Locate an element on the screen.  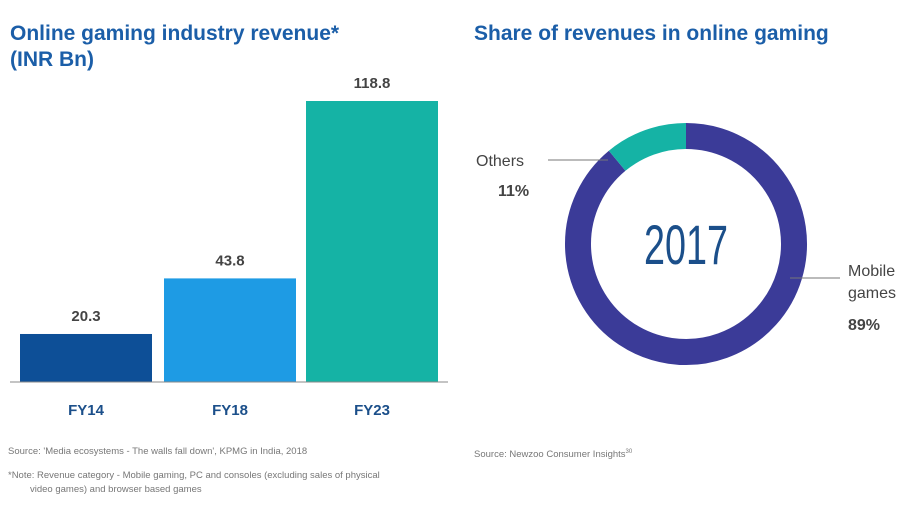
mobile-percent: 89% is located at coordinates (864, 325).